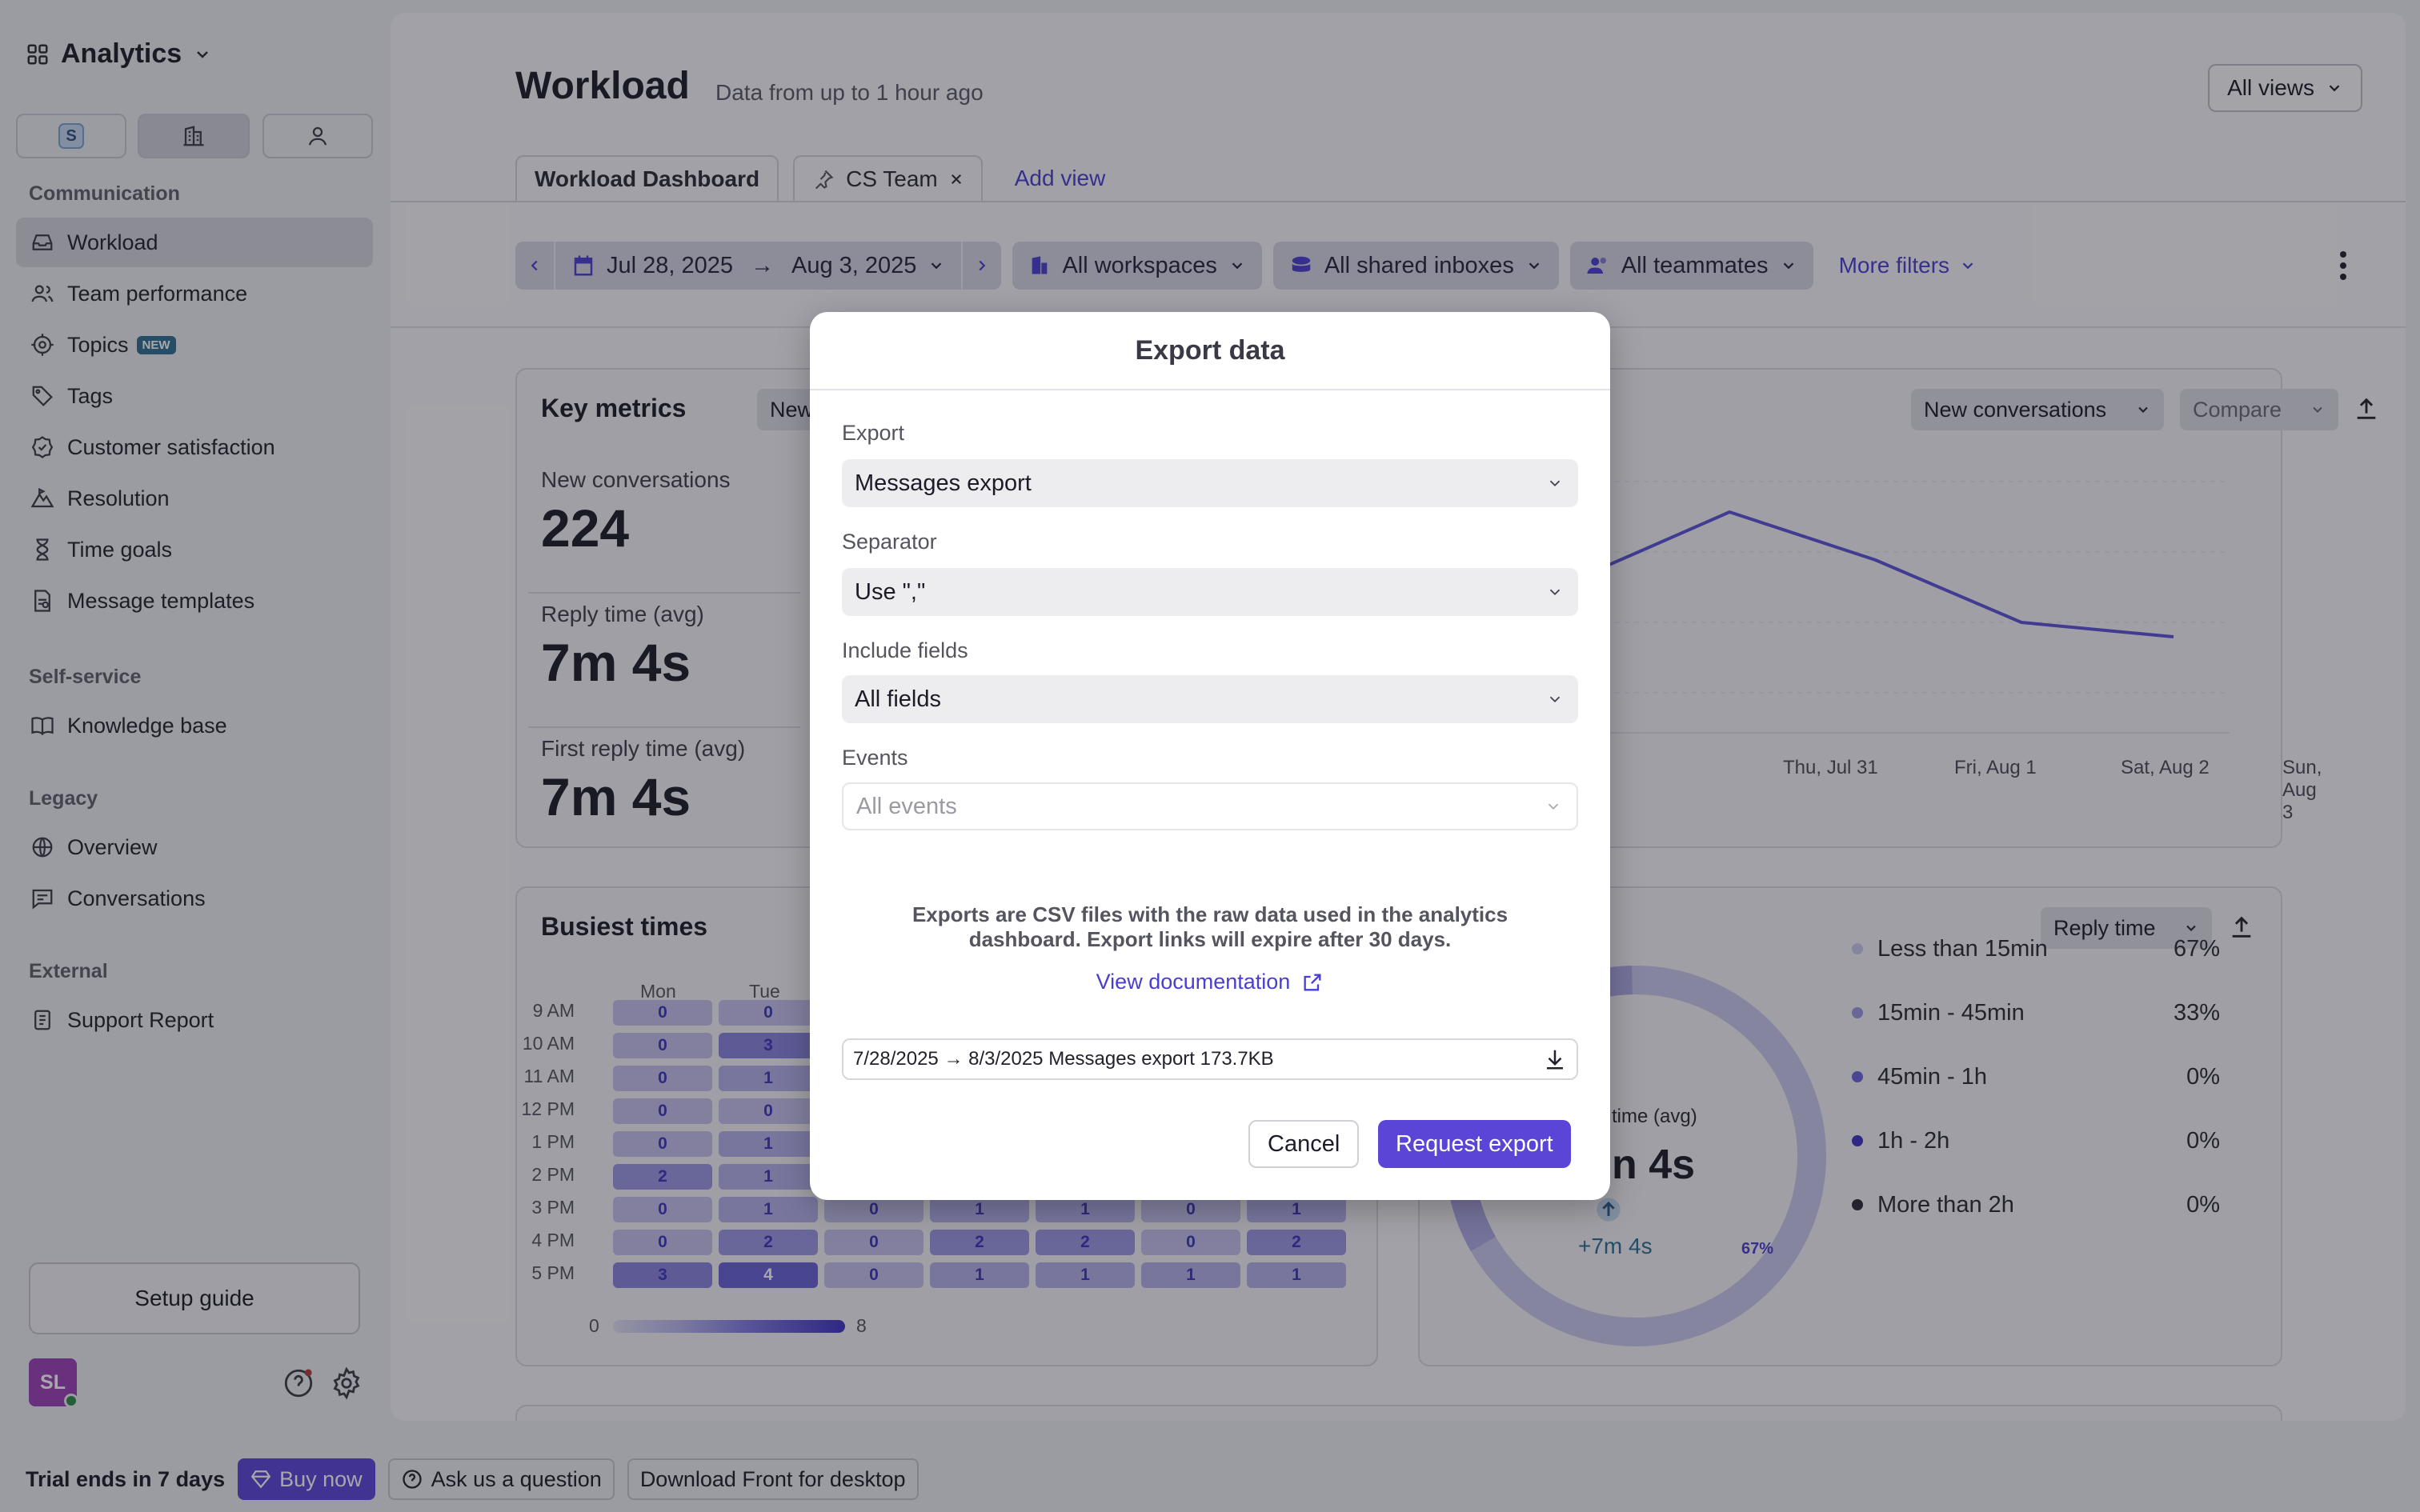 Image resolution: width=2420 pixels, height=1512 pixels. I want to click on workspace-switch-company, so click(194, 136).